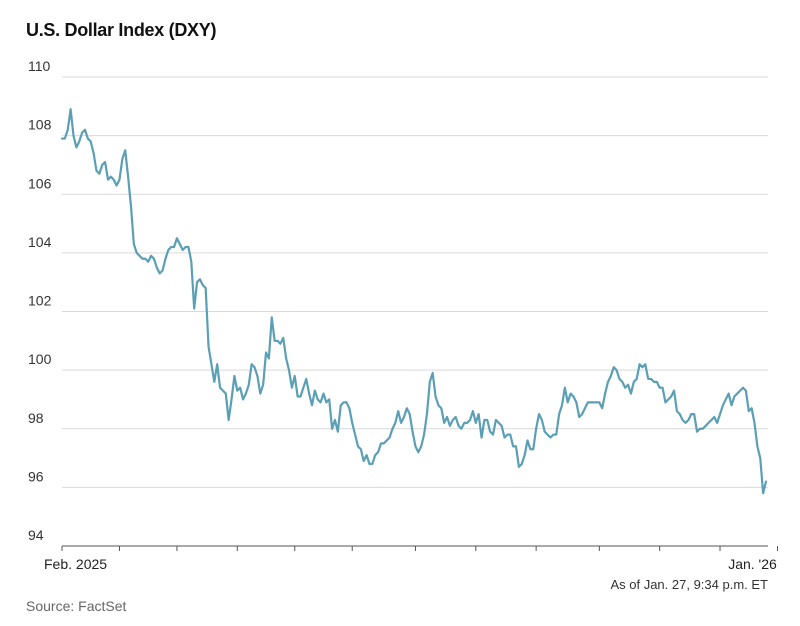 The width and height of the screenshot is (800, 626). Describe the element at coordinates (36, 535) in the screenshot. I see `y-tick-label-94: 94` at that location.